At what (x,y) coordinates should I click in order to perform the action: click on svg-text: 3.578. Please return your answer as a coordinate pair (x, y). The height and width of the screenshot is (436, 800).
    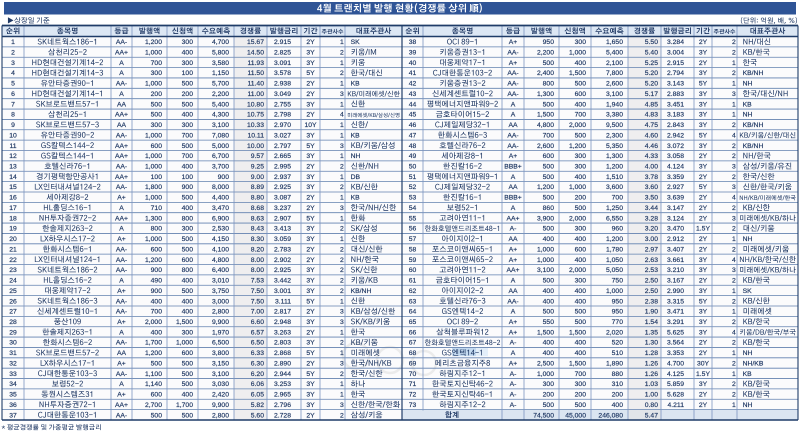
    Looking at the image, I should click on (282, 73).